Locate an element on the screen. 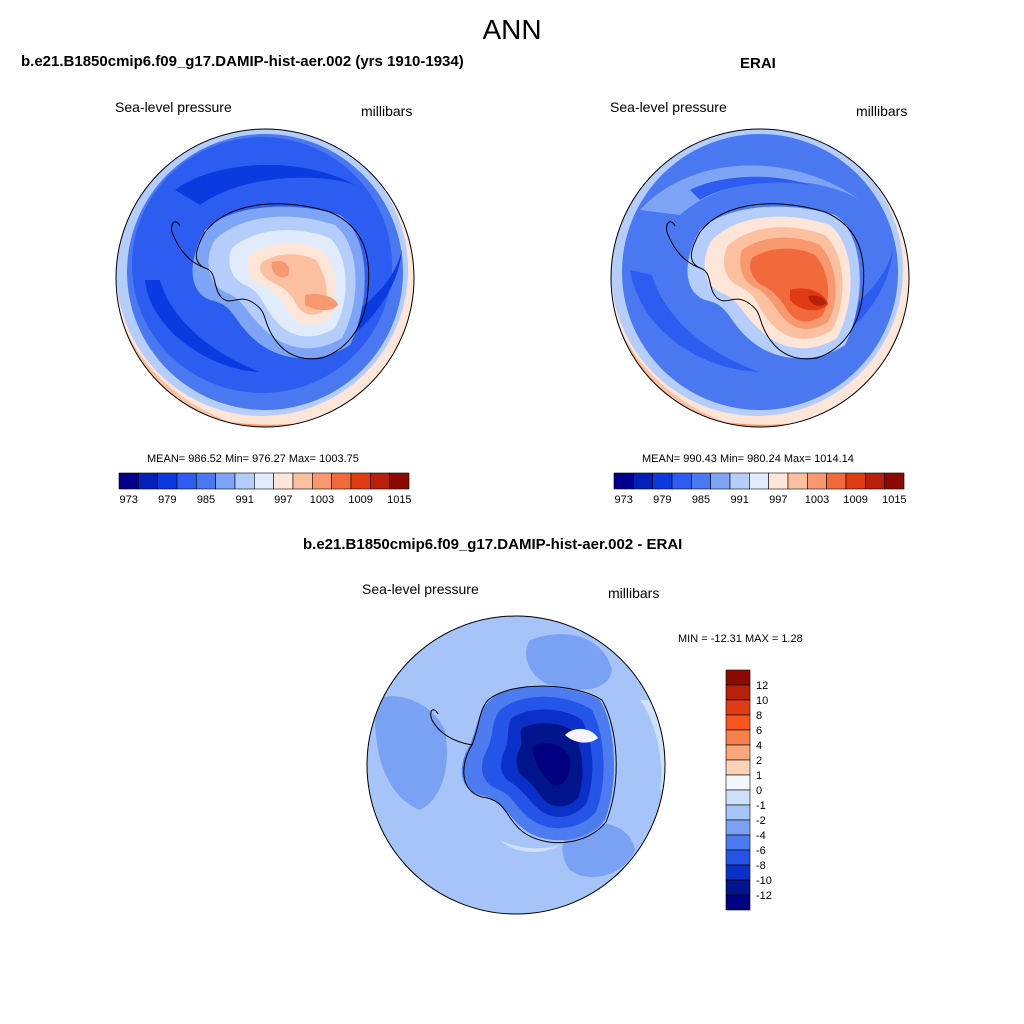  panel-3-colorbar-tick-label: -10 is located at coordinates (764, 881).